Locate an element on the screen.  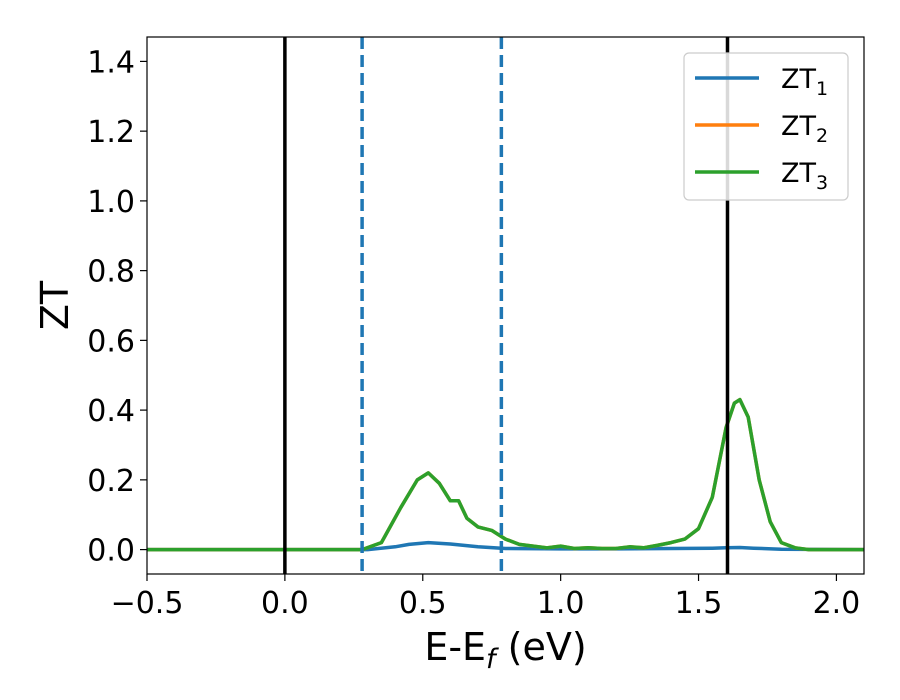
x-tick-label: 1.0 is located at coordinates (561, 603).